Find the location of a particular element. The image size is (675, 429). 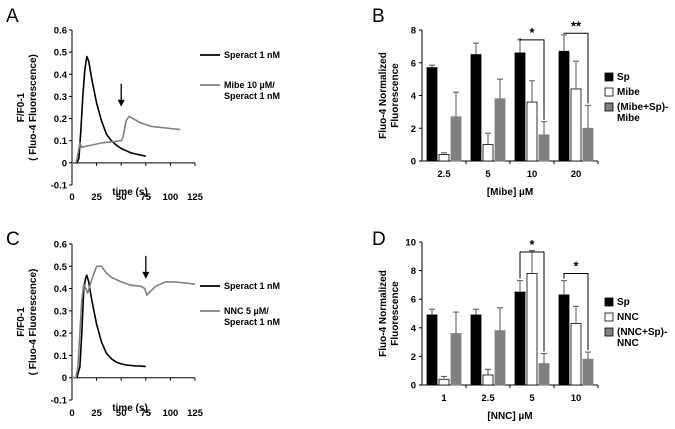

y-axis-label: F/F0-1 is located at coordinates (21, 322).